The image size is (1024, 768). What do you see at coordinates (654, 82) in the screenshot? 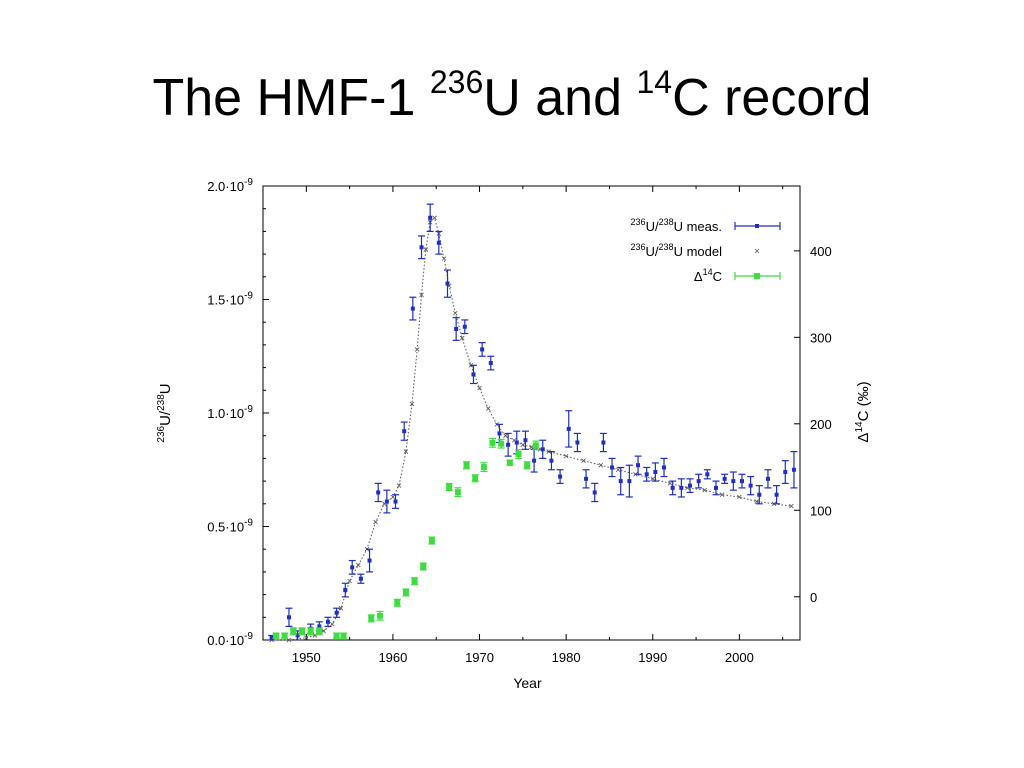
I see `title-superscript-14: 14` at bounding box center [654, 82].